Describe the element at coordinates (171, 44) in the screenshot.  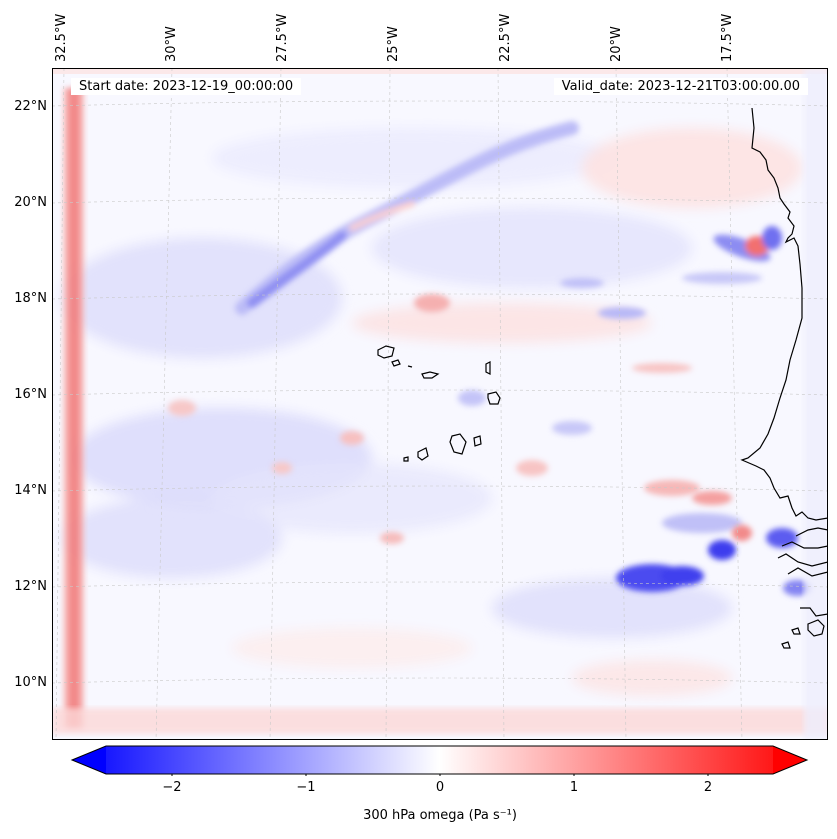
I see `lon-label-30w: 30°W` at that location.